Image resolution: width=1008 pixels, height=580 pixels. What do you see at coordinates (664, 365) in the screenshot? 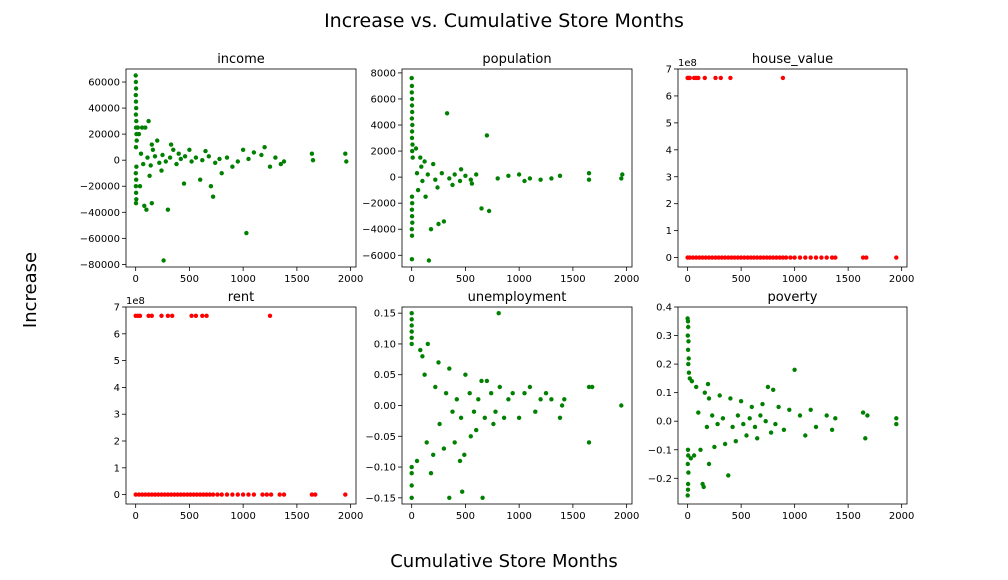
I see `y-tick-label: 0.2` at bounding box center [664, 365].